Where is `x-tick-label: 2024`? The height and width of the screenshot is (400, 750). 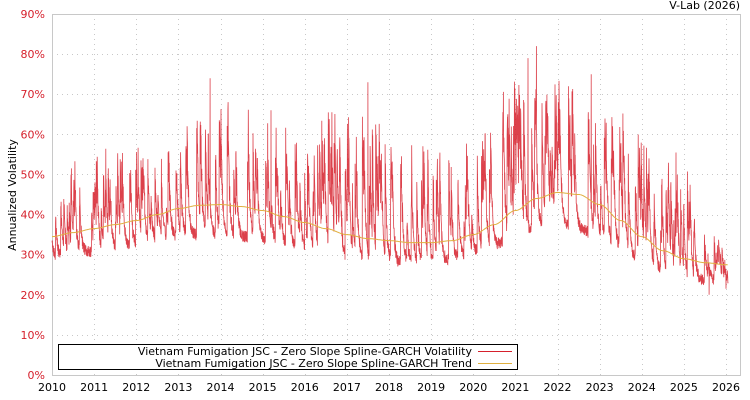
x-tick-label: 2024 is located at coordinates (642, 387).